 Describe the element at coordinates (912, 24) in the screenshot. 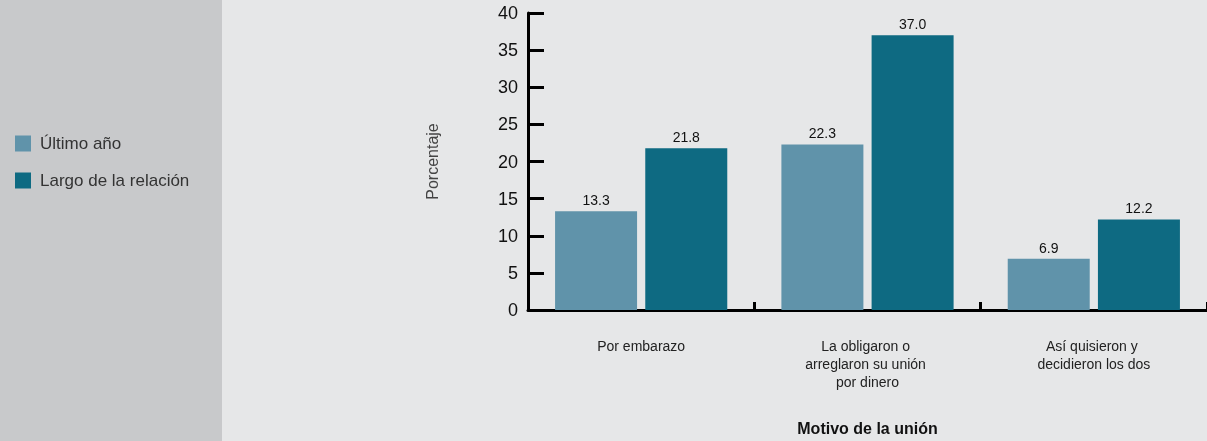

I see `data-label: 37.0` at that location.